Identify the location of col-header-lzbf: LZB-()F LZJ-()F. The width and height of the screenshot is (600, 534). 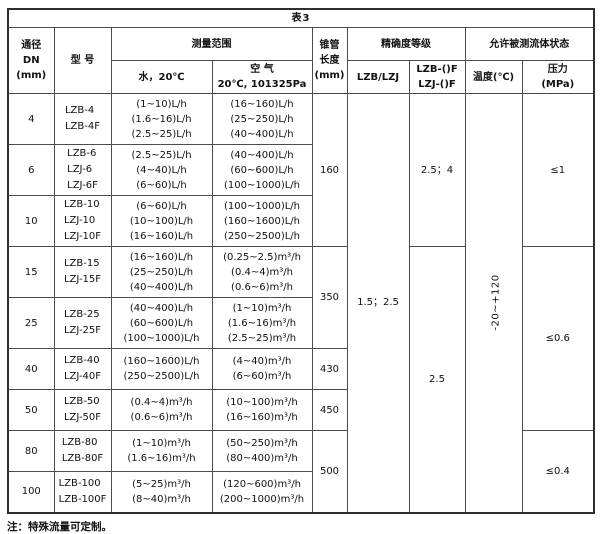
(437, 77).